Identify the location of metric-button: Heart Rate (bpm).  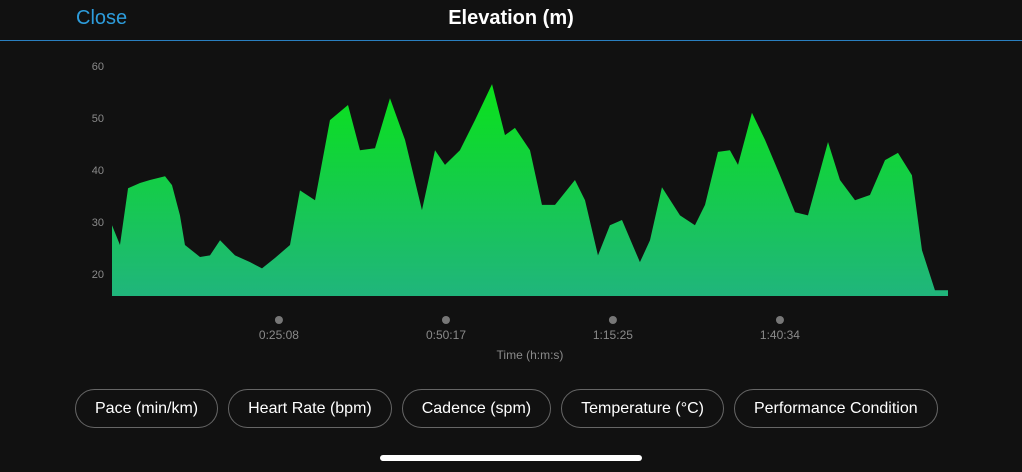
(310, 408).